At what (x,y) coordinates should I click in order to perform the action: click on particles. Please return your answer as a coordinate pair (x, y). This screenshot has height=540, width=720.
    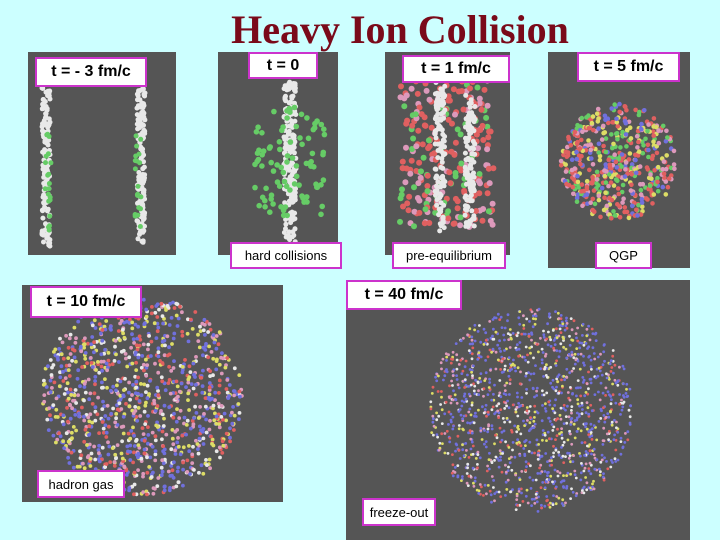
    Looking at the image, I should click on (447, 154).